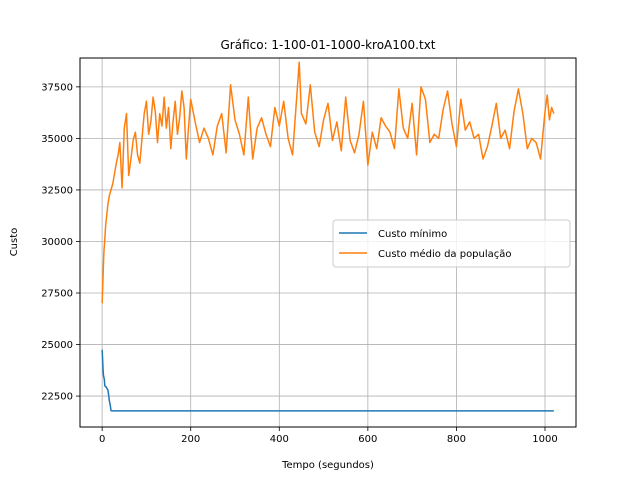  Describe the element at coordinates (57, 397) in the screenshot. I see `y-tick-label: 22500` at that location.